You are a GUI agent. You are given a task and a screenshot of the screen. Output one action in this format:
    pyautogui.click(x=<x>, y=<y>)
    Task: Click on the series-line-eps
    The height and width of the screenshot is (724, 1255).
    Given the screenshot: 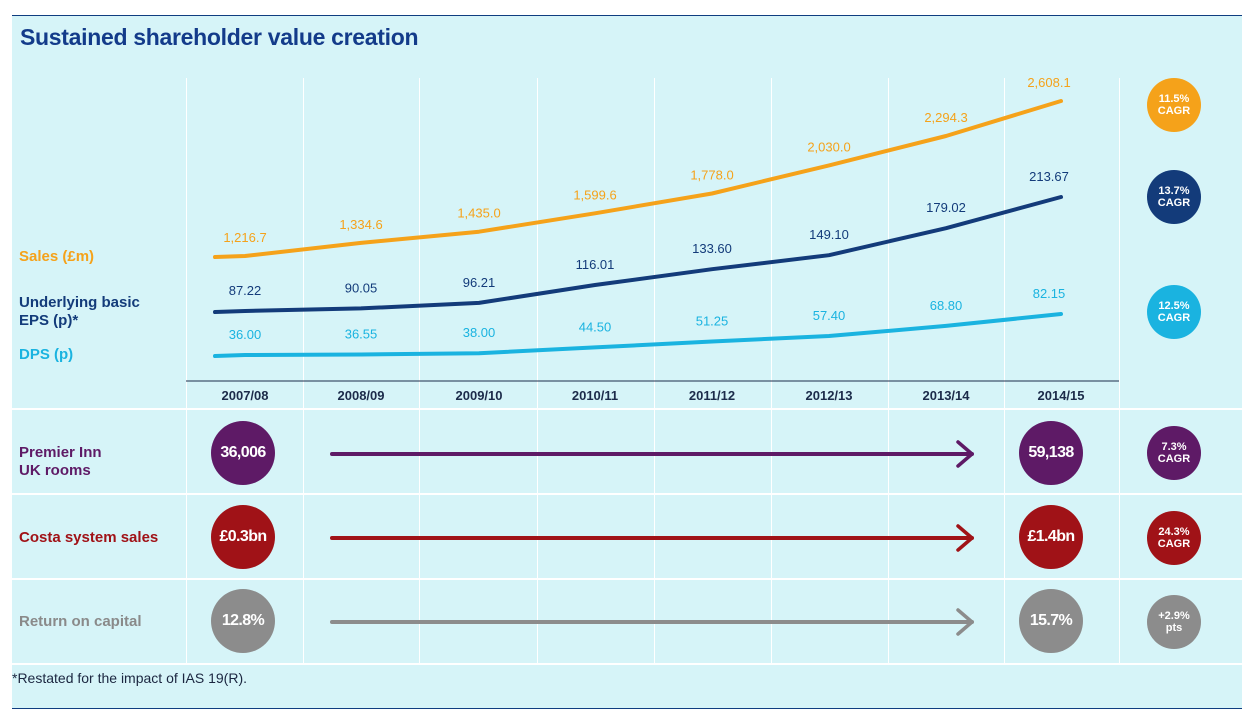 What is the action you would take?
    pyautogui.click(x=638, y=254)
    